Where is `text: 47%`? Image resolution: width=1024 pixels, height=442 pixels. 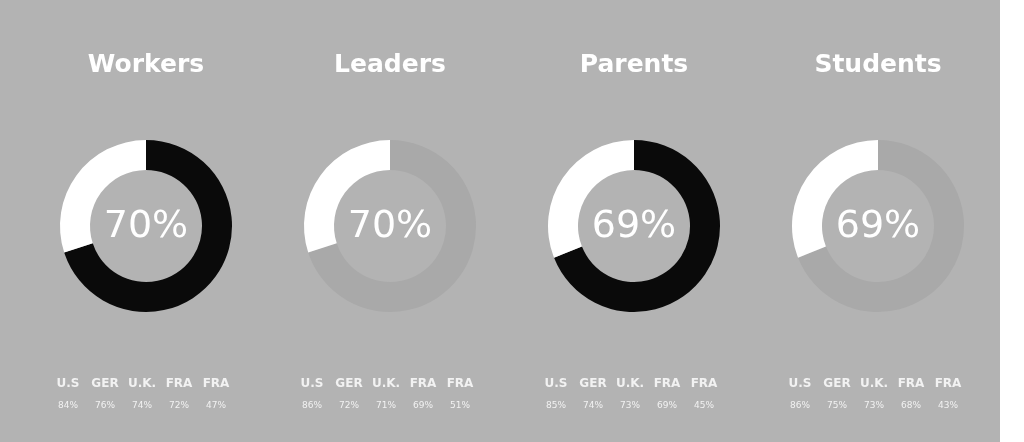 text: 47% is located at coordinates (216, 405).